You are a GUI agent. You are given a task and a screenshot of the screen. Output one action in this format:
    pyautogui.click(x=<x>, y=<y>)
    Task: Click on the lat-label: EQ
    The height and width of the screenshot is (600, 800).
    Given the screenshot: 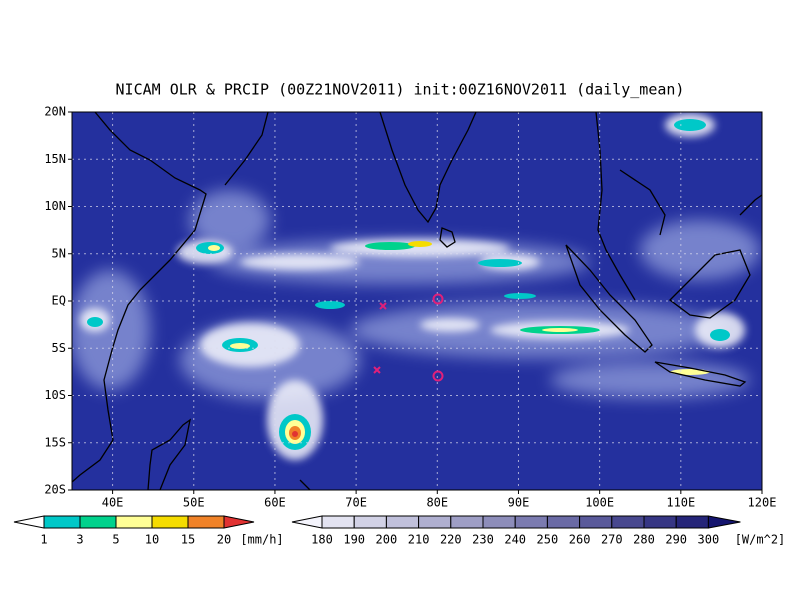 What is the action you would take?
    pyautogui.click(x=59, y=301)
    